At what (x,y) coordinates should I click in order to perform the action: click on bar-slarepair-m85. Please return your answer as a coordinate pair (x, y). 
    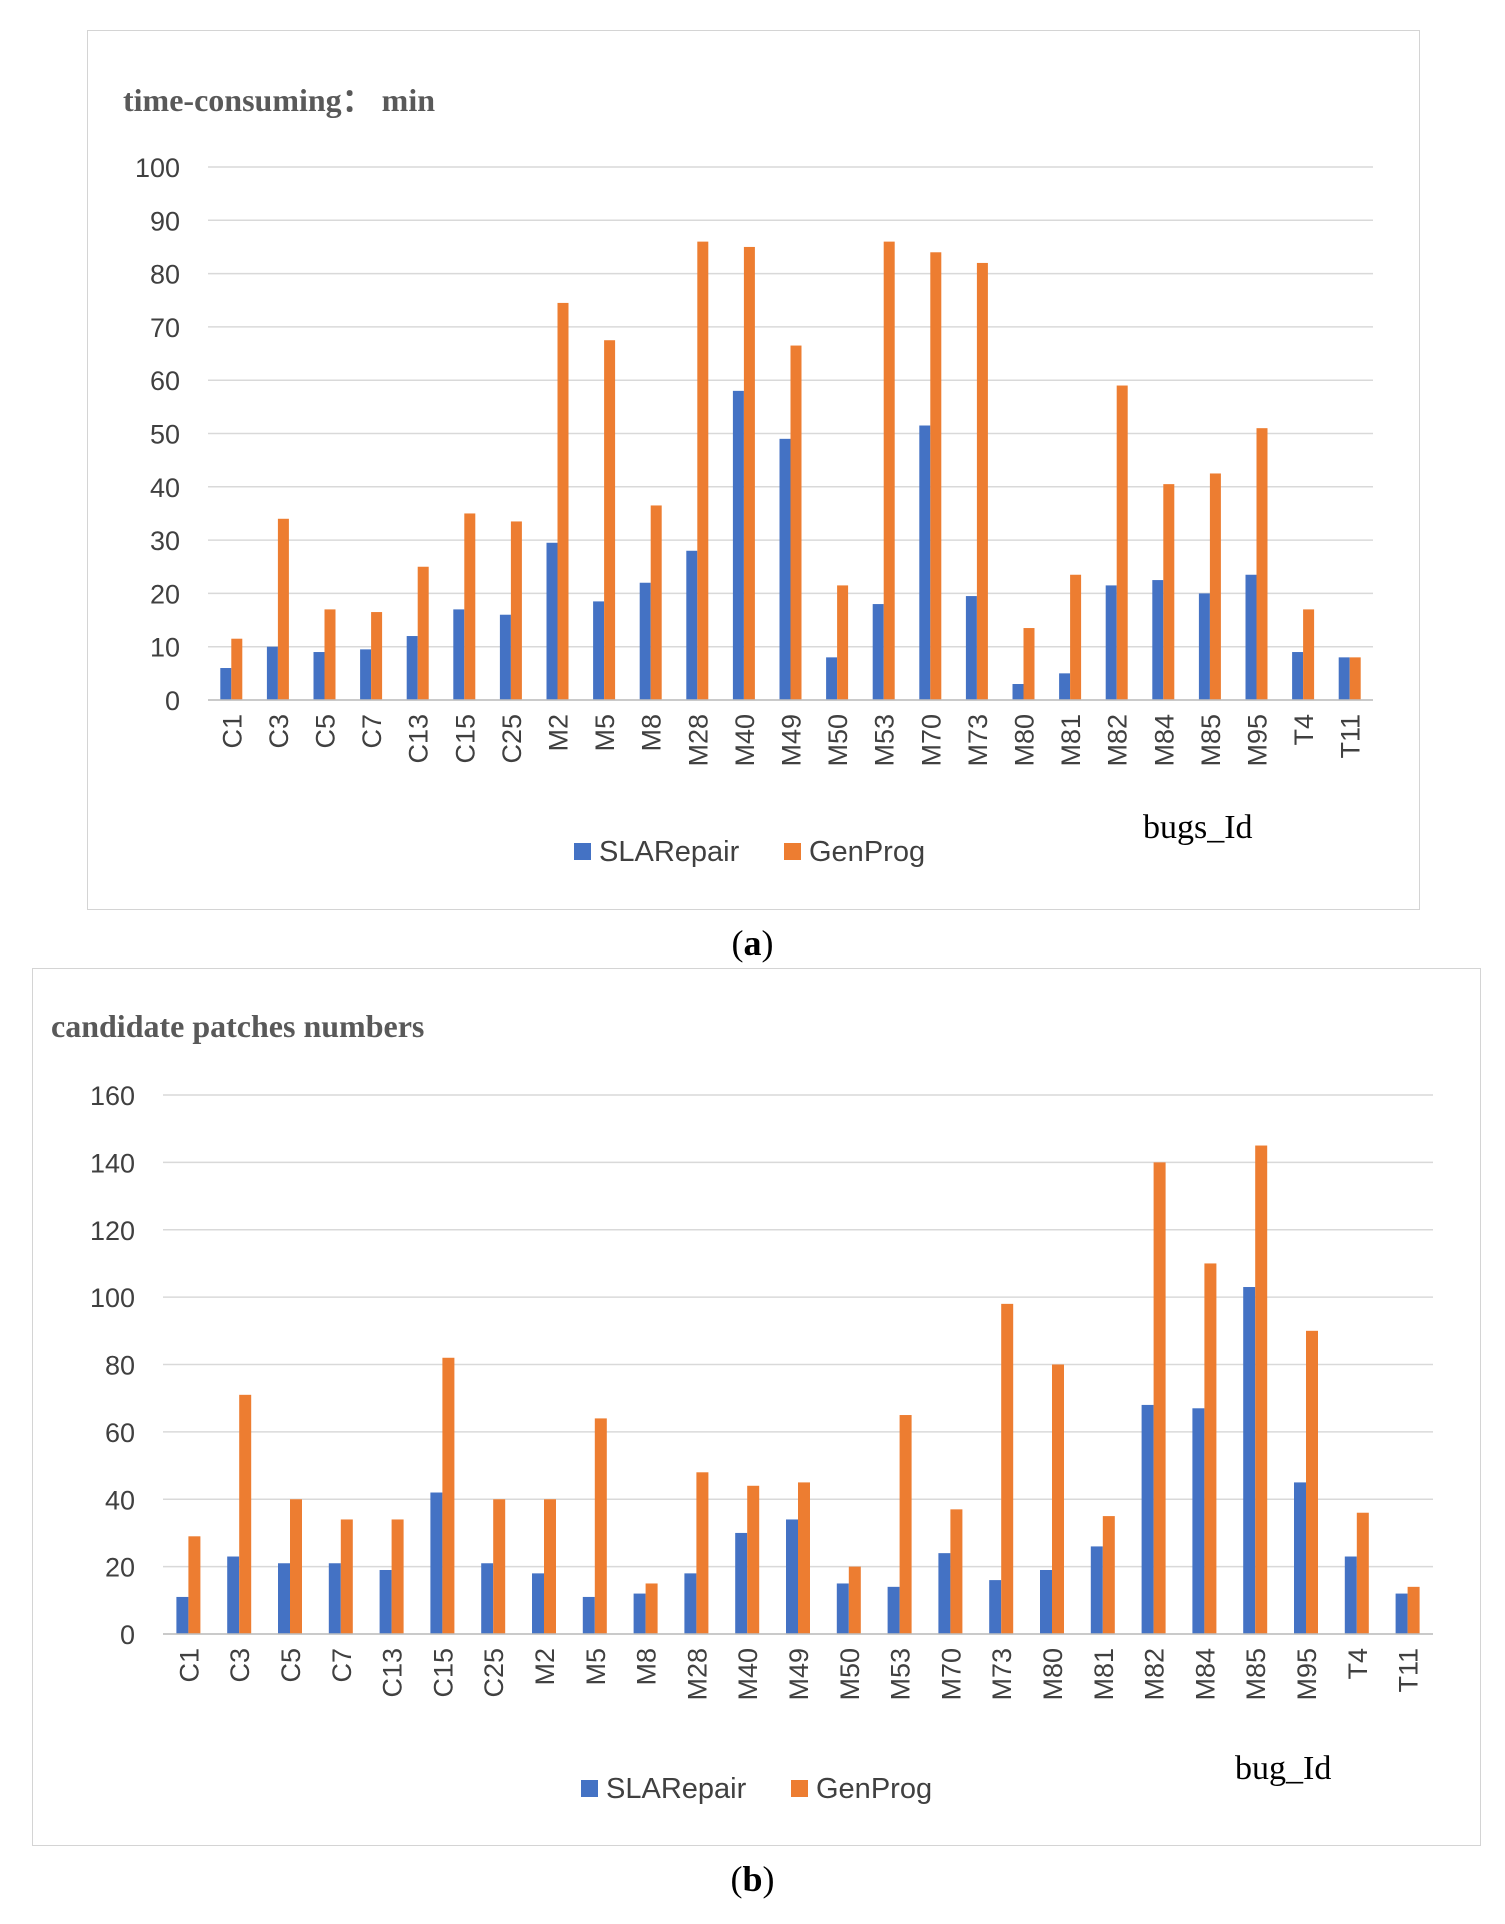
    Looking at the image, I should click on (1249, 1460).